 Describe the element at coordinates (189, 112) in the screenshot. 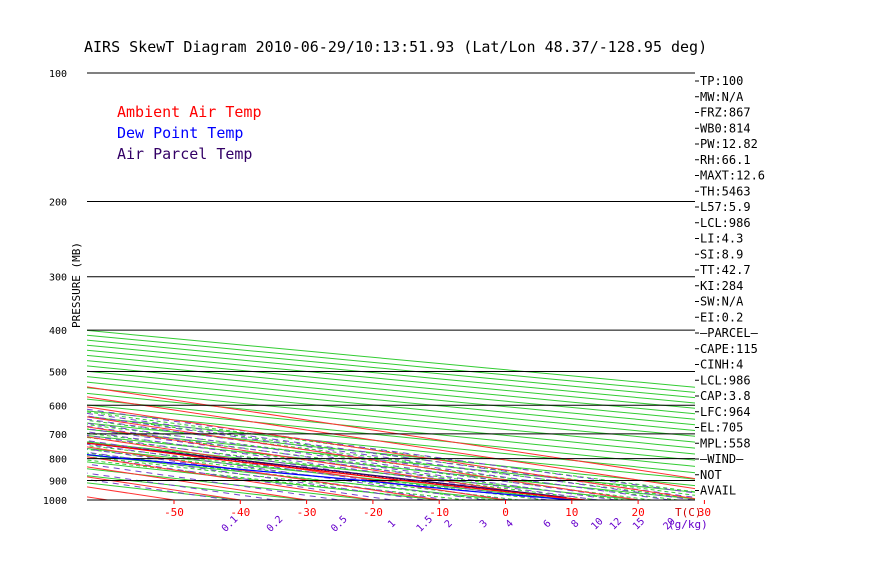

I see `legend-entry-1: Ambient Air Temp` at that location.